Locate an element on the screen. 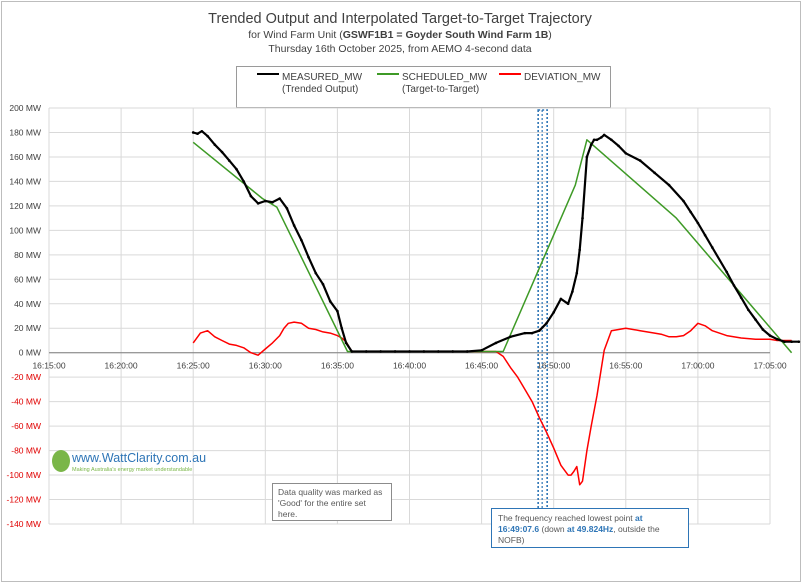  logo-text: www.WattClarity.com.au is located at coordinates (139, 458).